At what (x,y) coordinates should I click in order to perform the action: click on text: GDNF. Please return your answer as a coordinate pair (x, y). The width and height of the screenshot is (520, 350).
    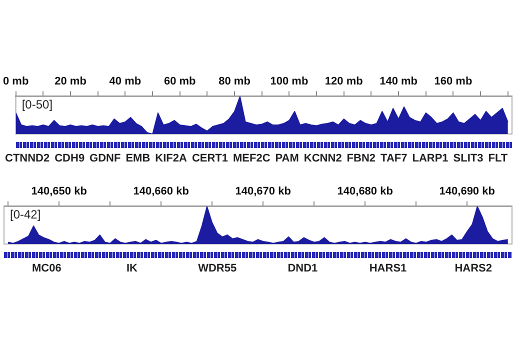
    Looking at the image, I should click on (106, 158).